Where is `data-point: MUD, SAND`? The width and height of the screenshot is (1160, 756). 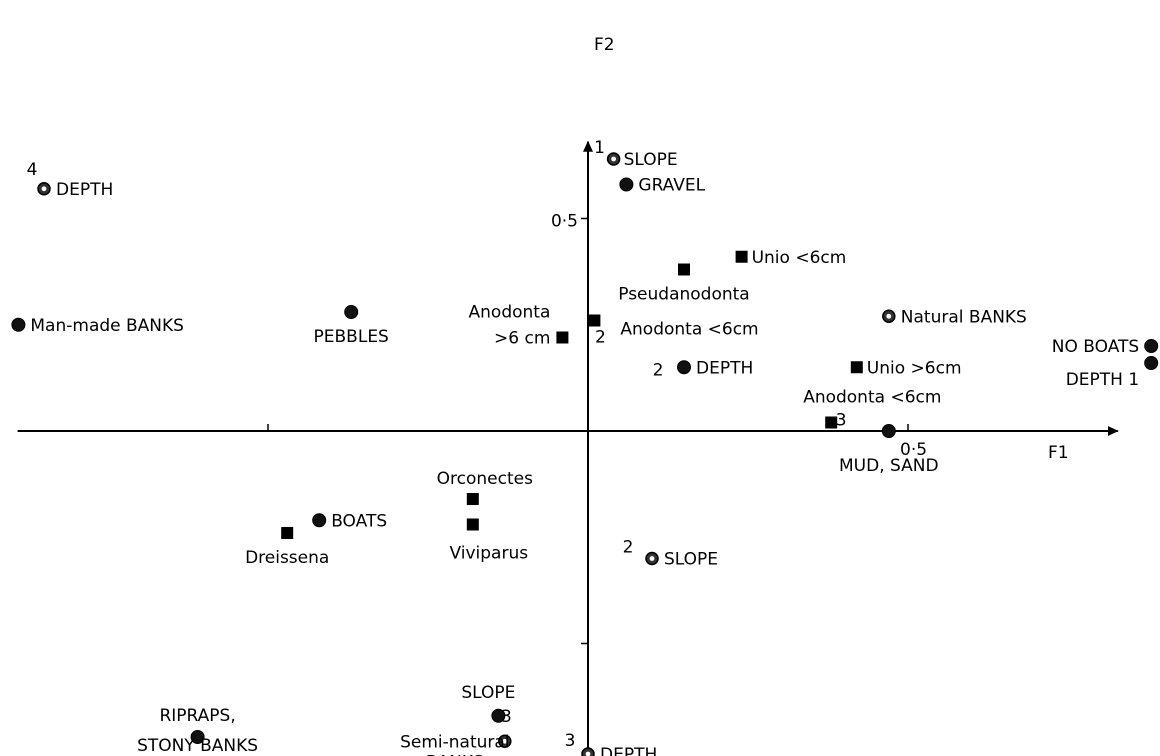
data-point: MUD, SAND is located at coordinates (889, 450).